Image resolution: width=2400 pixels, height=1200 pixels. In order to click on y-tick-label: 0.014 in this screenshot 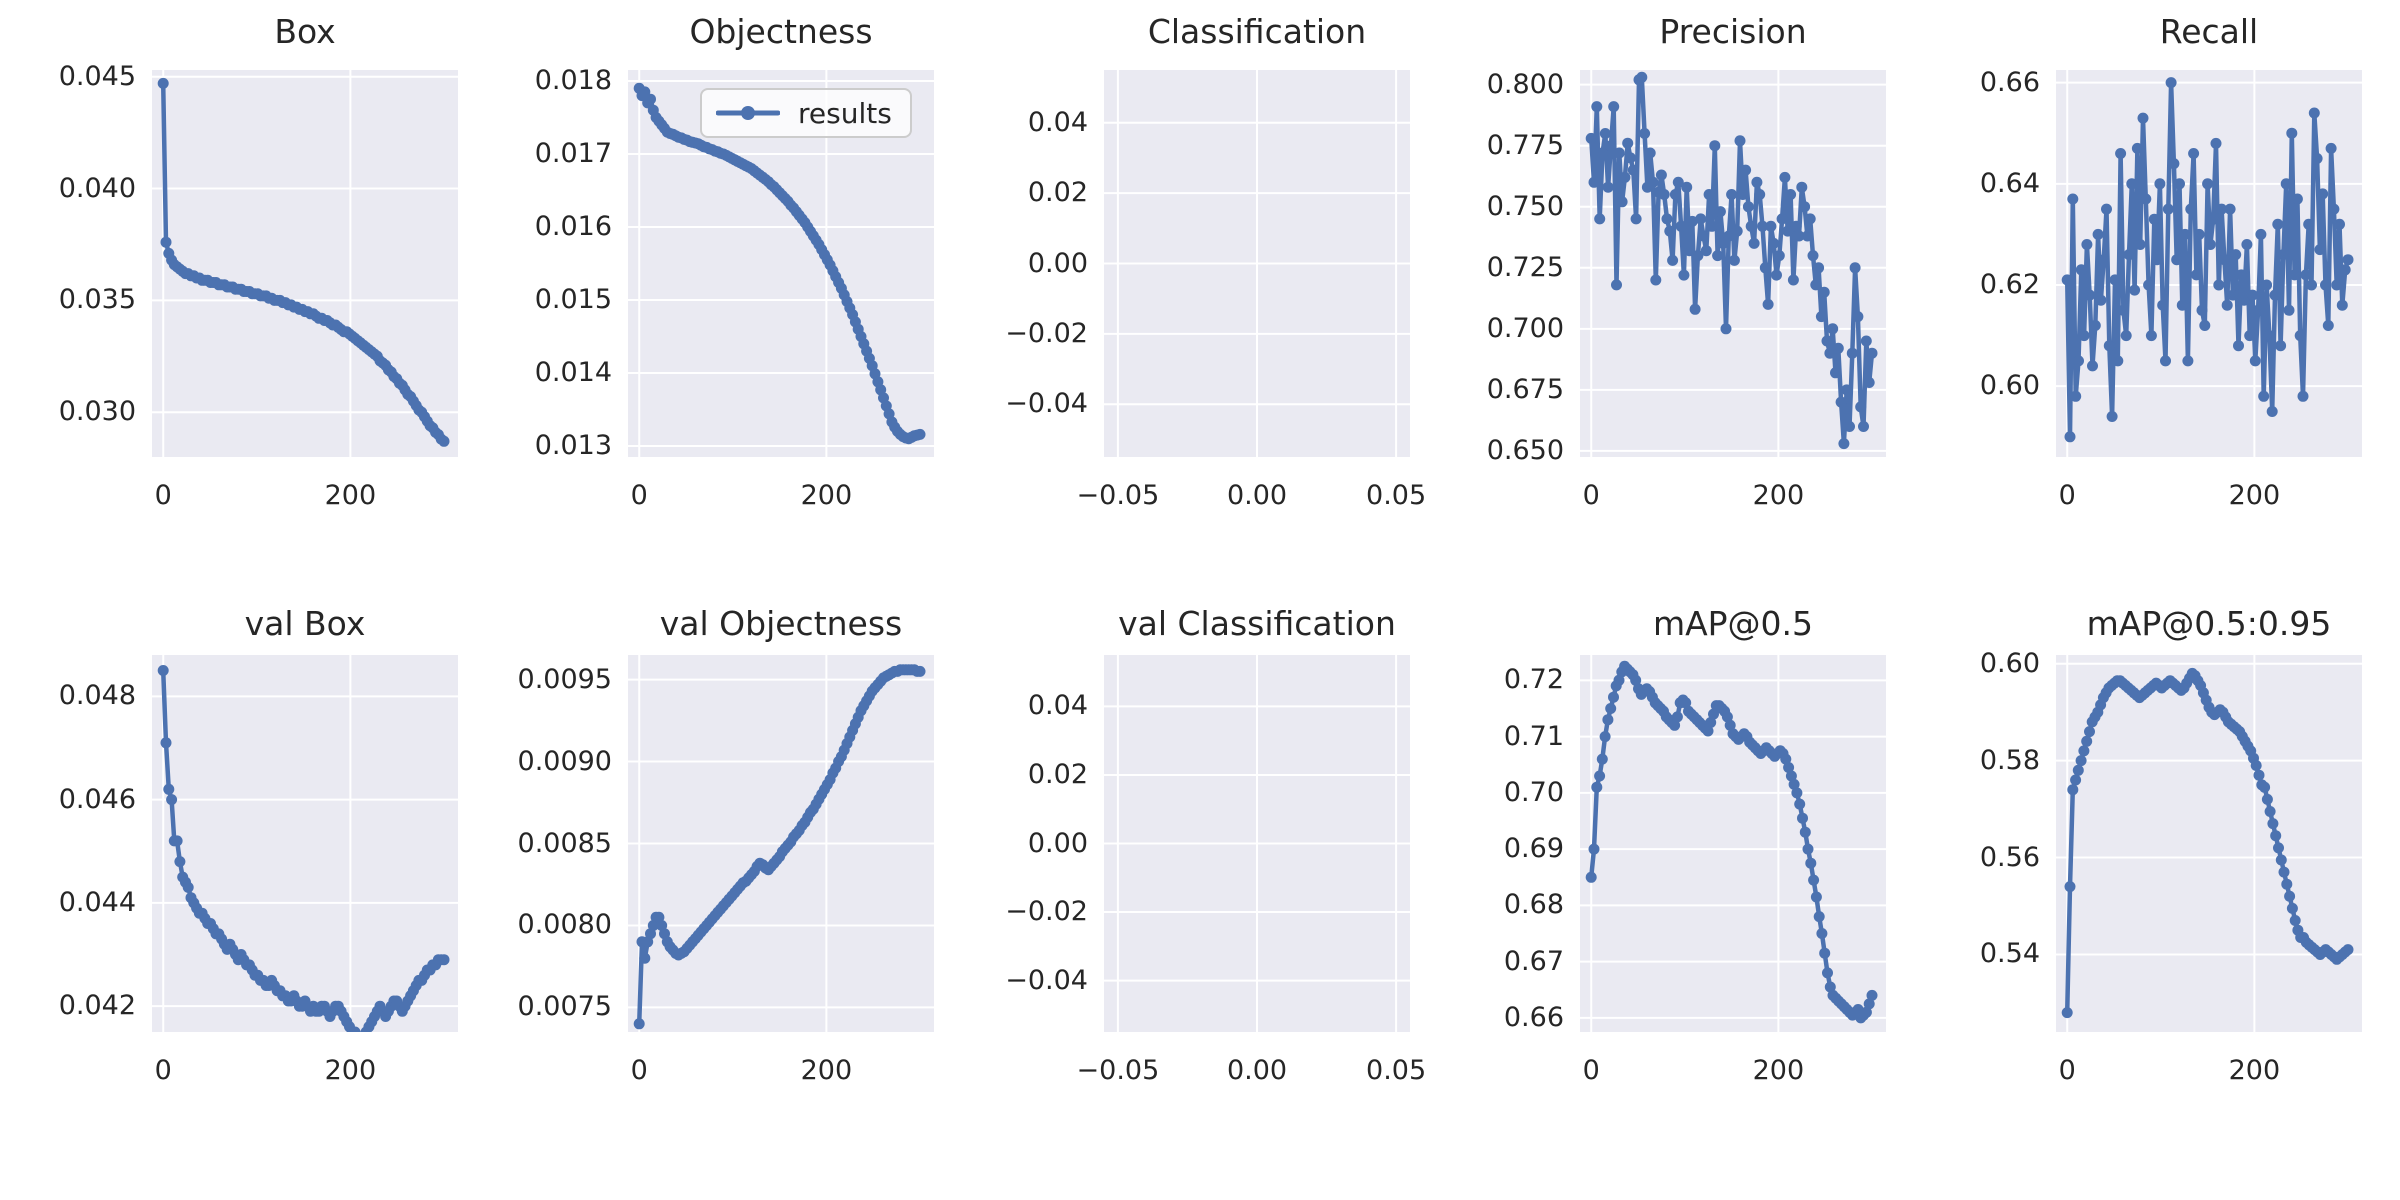, I will do `click(573, 373)`.